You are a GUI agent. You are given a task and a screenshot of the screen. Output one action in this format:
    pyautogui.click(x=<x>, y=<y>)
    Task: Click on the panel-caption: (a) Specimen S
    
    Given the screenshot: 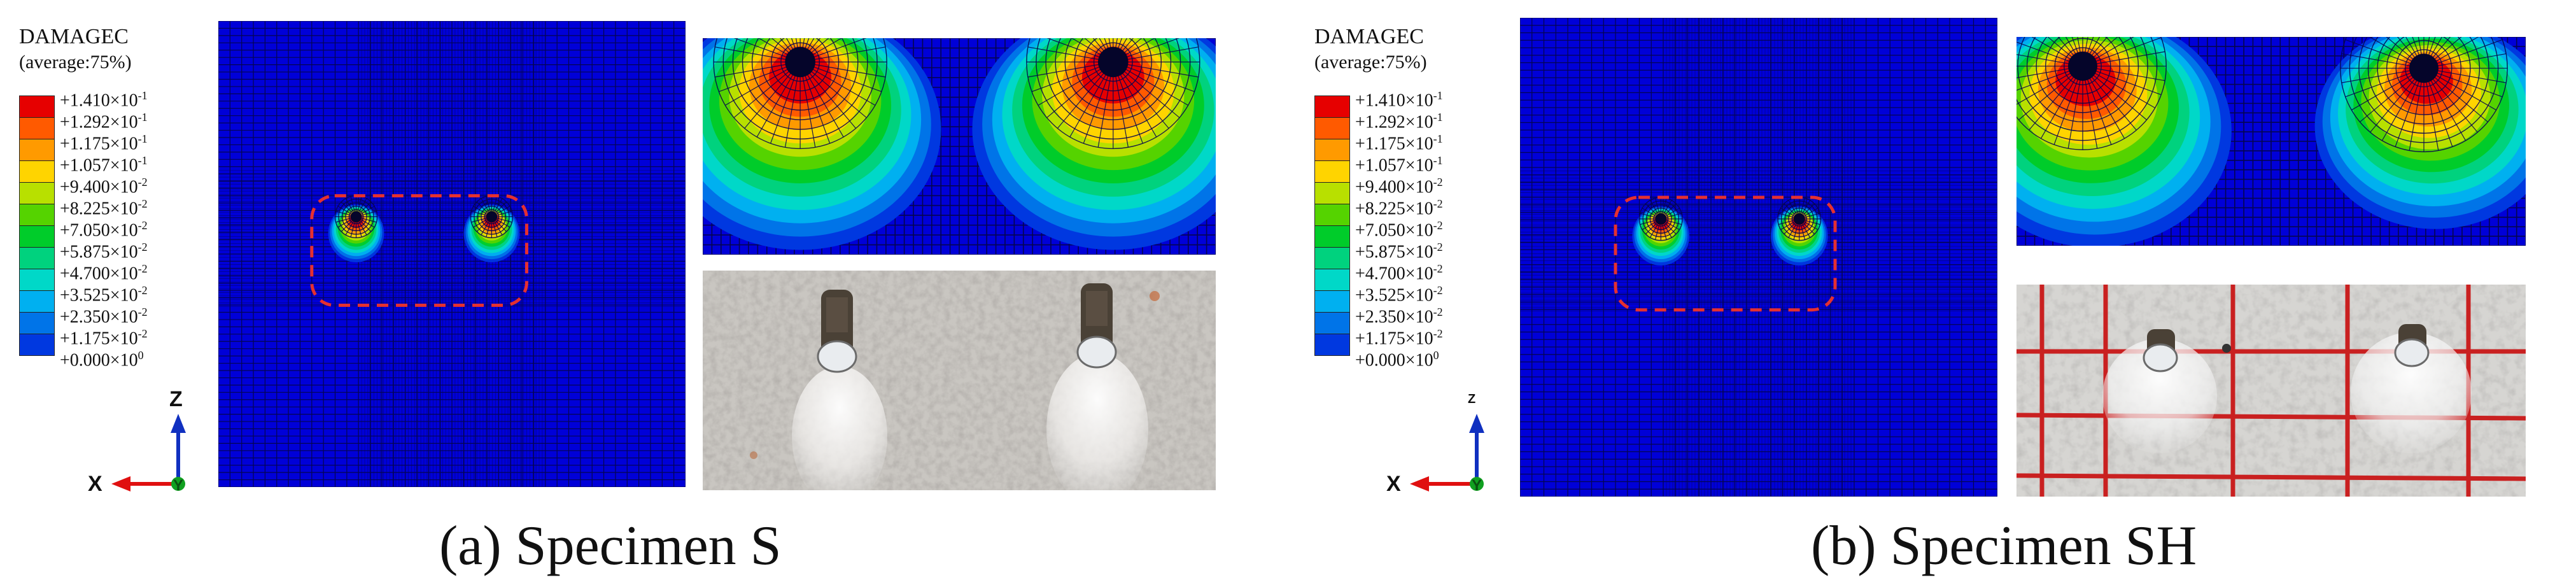 What is the action you would take?
    pyautogui.click(x=610, y=546)
    